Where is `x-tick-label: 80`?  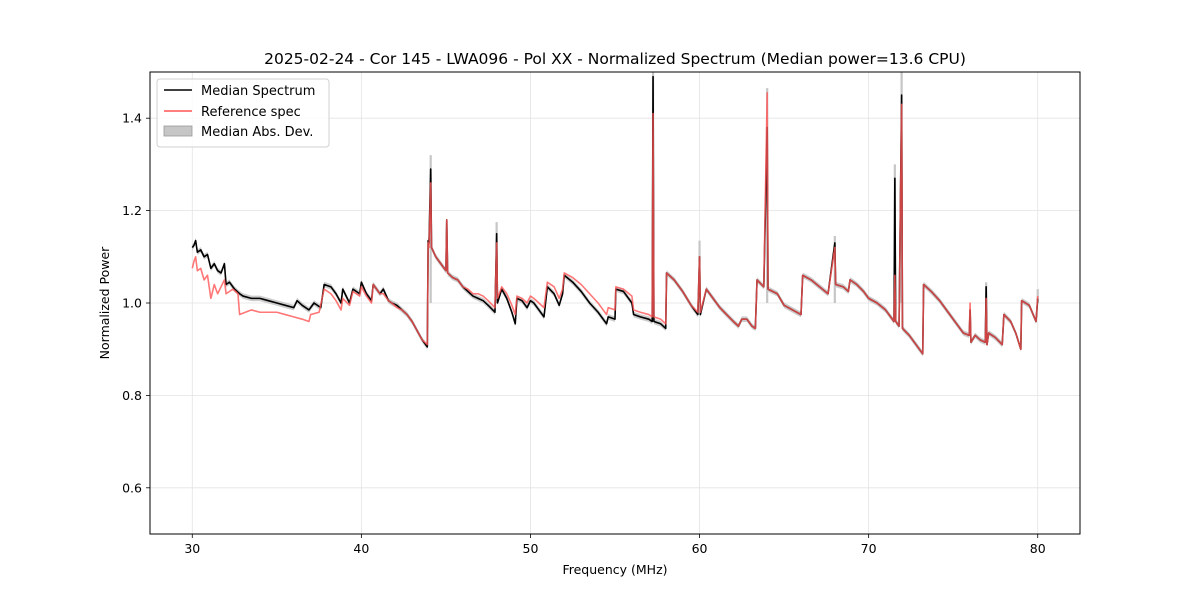
x-tick-label: 80 is located at coordinates (1038, 548).